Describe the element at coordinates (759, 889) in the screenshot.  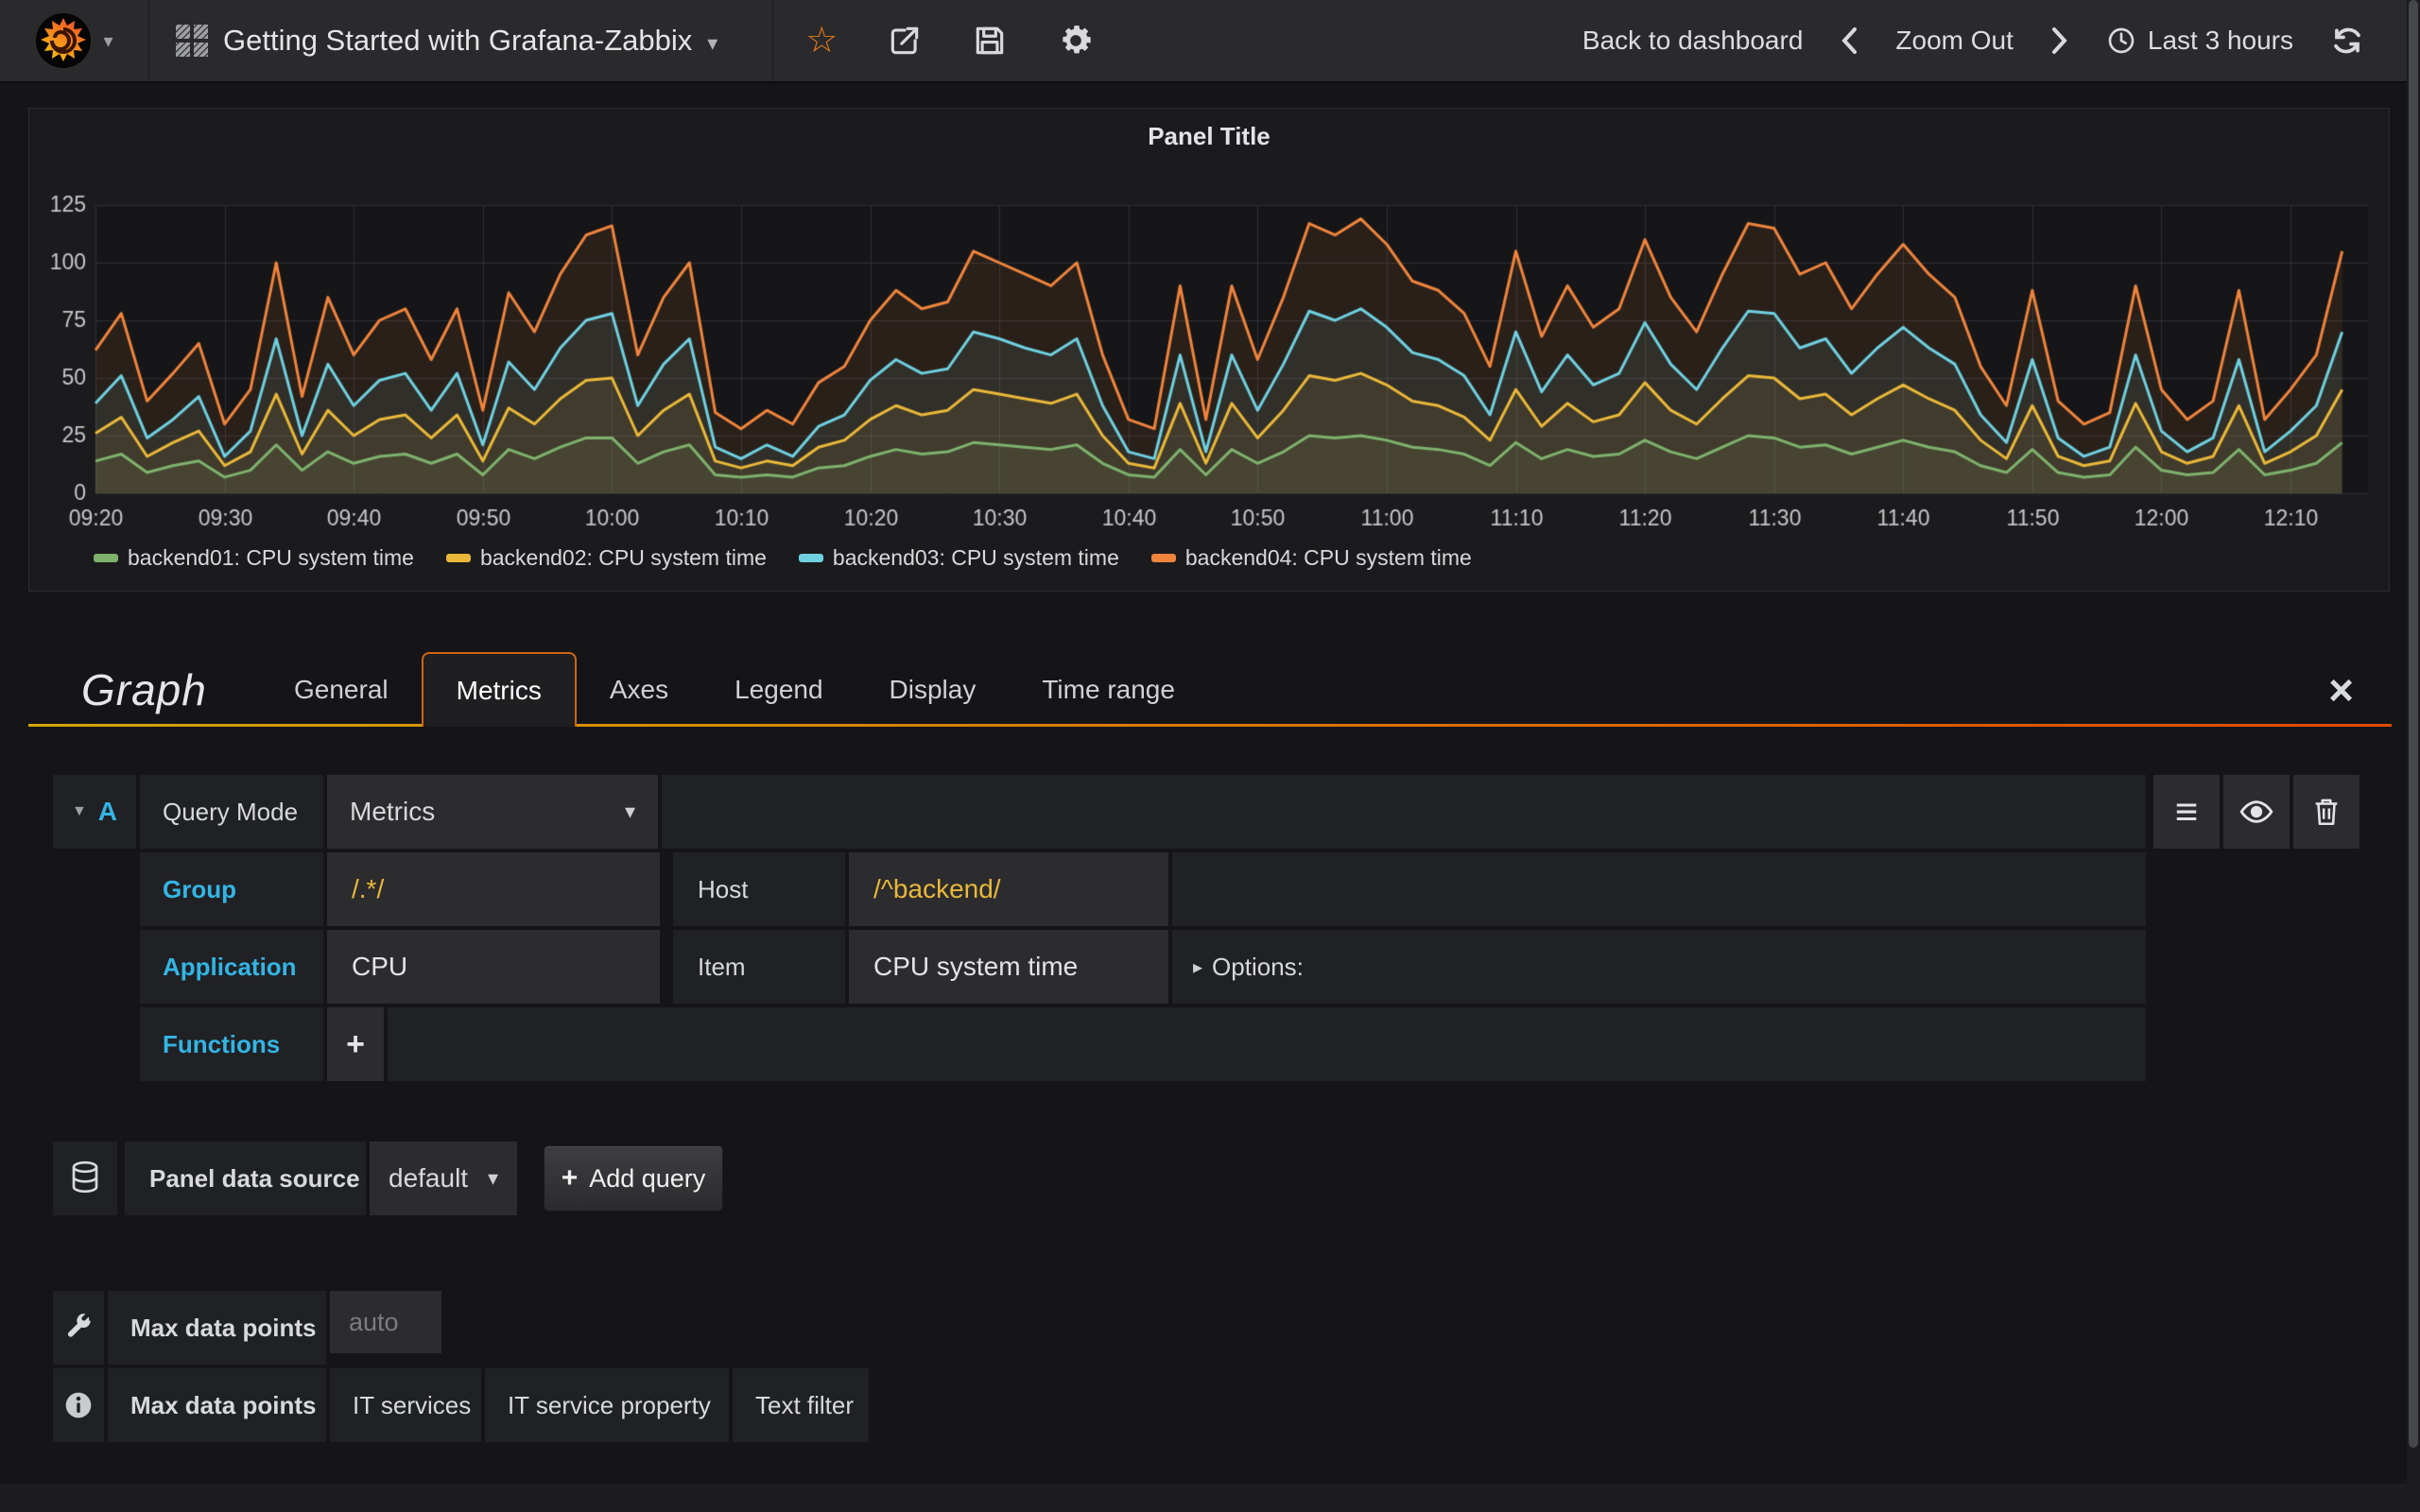
I see `host-label: Host` at that location.